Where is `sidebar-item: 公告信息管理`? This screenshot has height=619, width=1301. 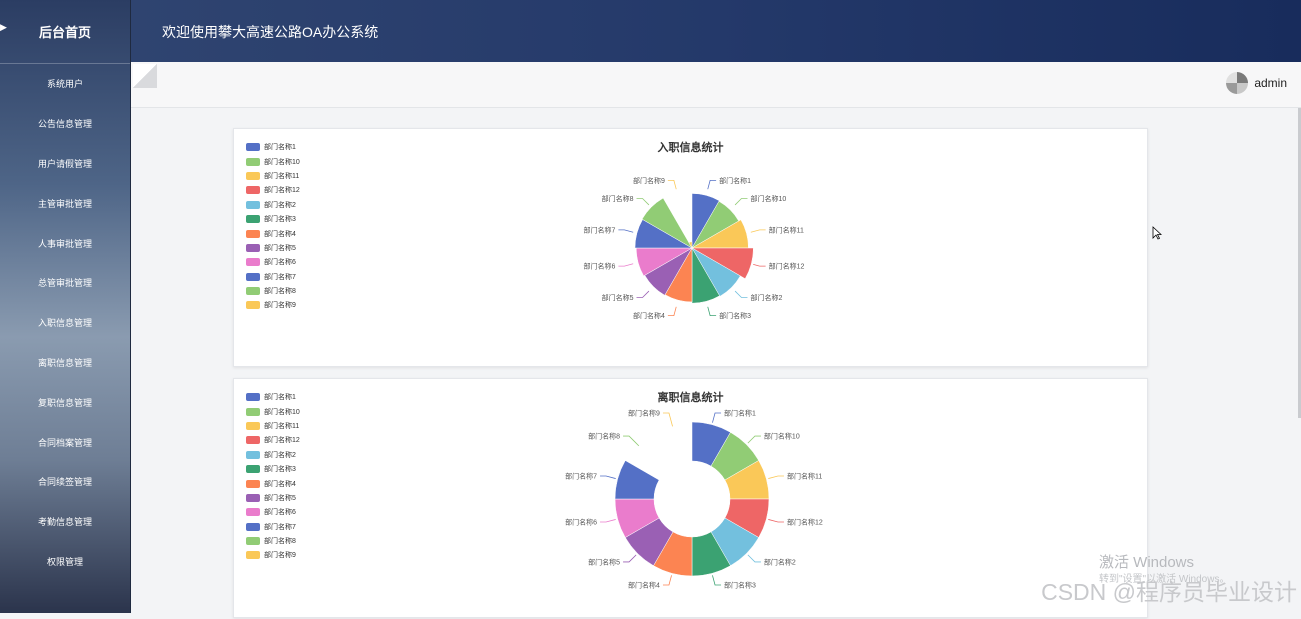
sidebar-item: 公告信息管理 is located at coordinates (65, 124).